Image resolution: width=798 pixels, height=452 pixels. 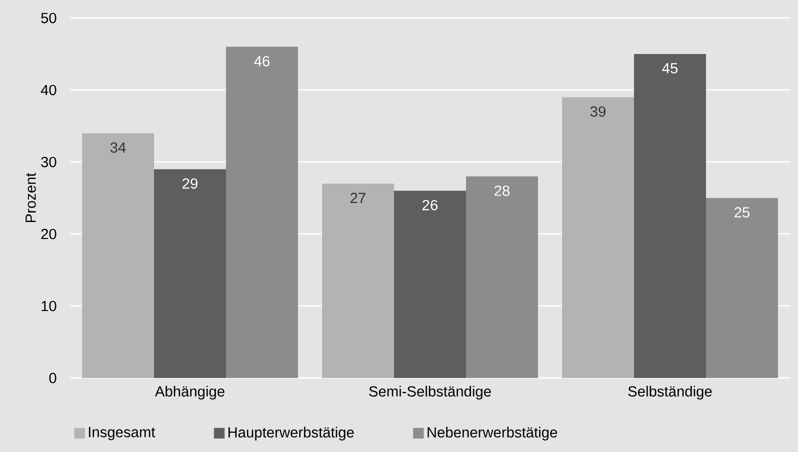 What do you see at coordinates (118, 147) in the screenshot?
I see `data-label: 34` at bounding box center [118, 147].